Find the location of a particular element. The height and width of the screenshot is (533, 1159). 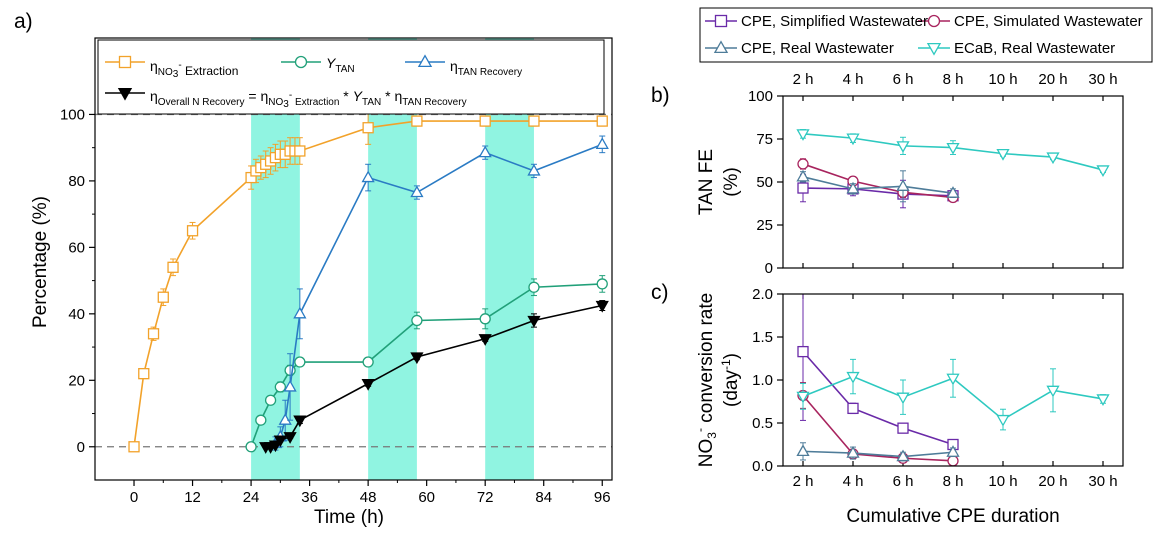

y-tick-label: 40 is located at coordinates (76, 314).